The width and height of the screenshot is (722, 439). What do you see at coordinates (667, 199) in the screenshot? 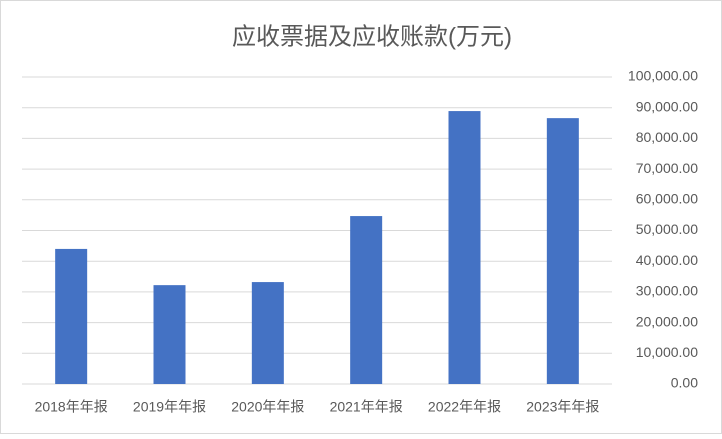
I see `y-tick-label: 60,000.00` at bounding box center [667, 199].